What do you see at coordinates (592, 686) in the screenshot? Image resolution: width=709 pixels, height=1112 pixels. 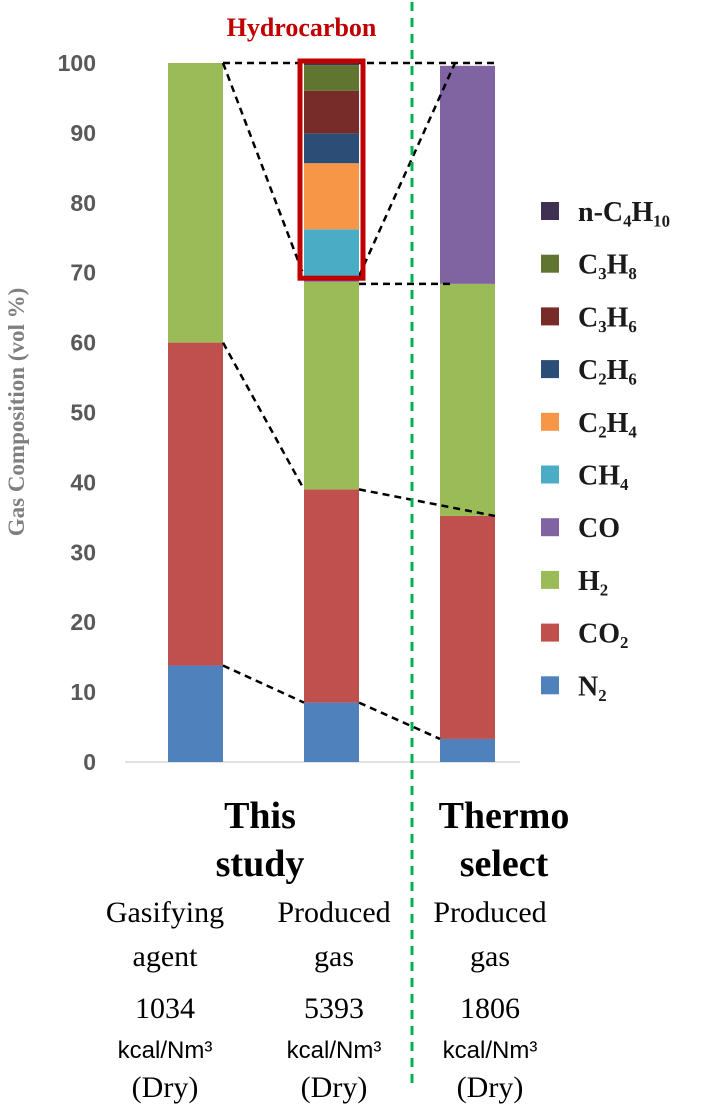 I see `legend-label-n2: N₂` at bounding box center [592, 686].